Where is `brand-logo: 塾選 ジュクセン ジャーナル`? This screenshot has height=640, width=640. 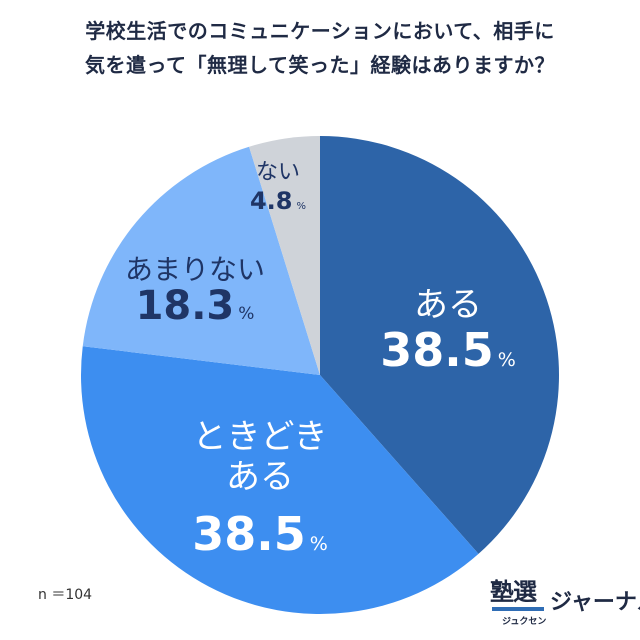 brand-logo: 塾選 ジュクセン ジャーナル is located at coordinates (565, 602).